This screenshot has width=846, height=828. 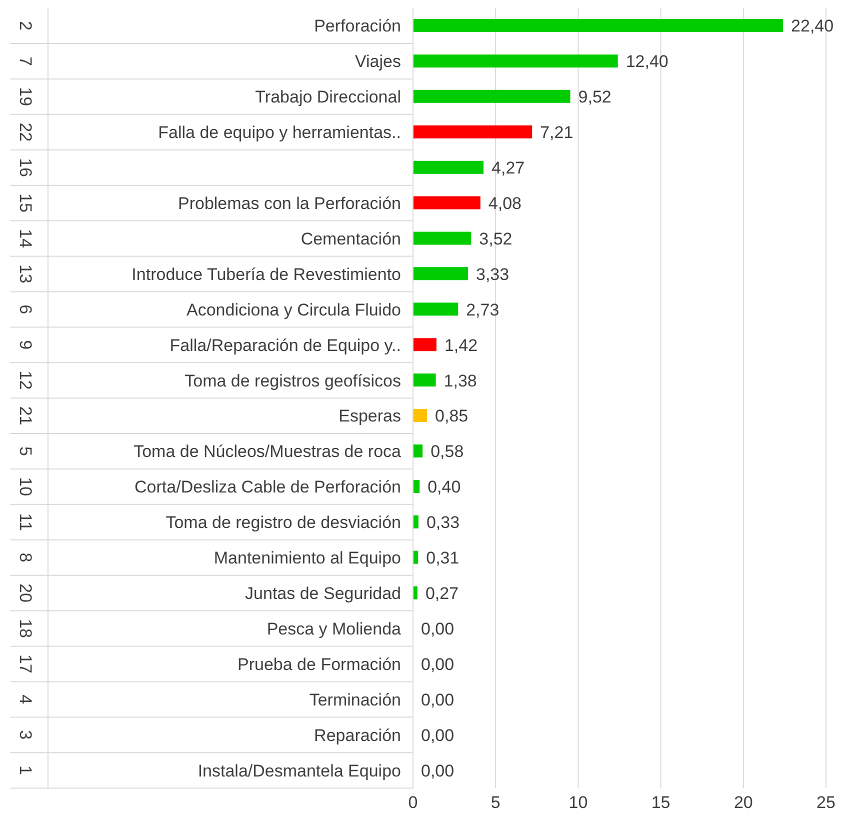 What do you see at coordinates (578, 802) in the screenshot?
I see `x-tick-label: 10` at bounding box center [578, 802].